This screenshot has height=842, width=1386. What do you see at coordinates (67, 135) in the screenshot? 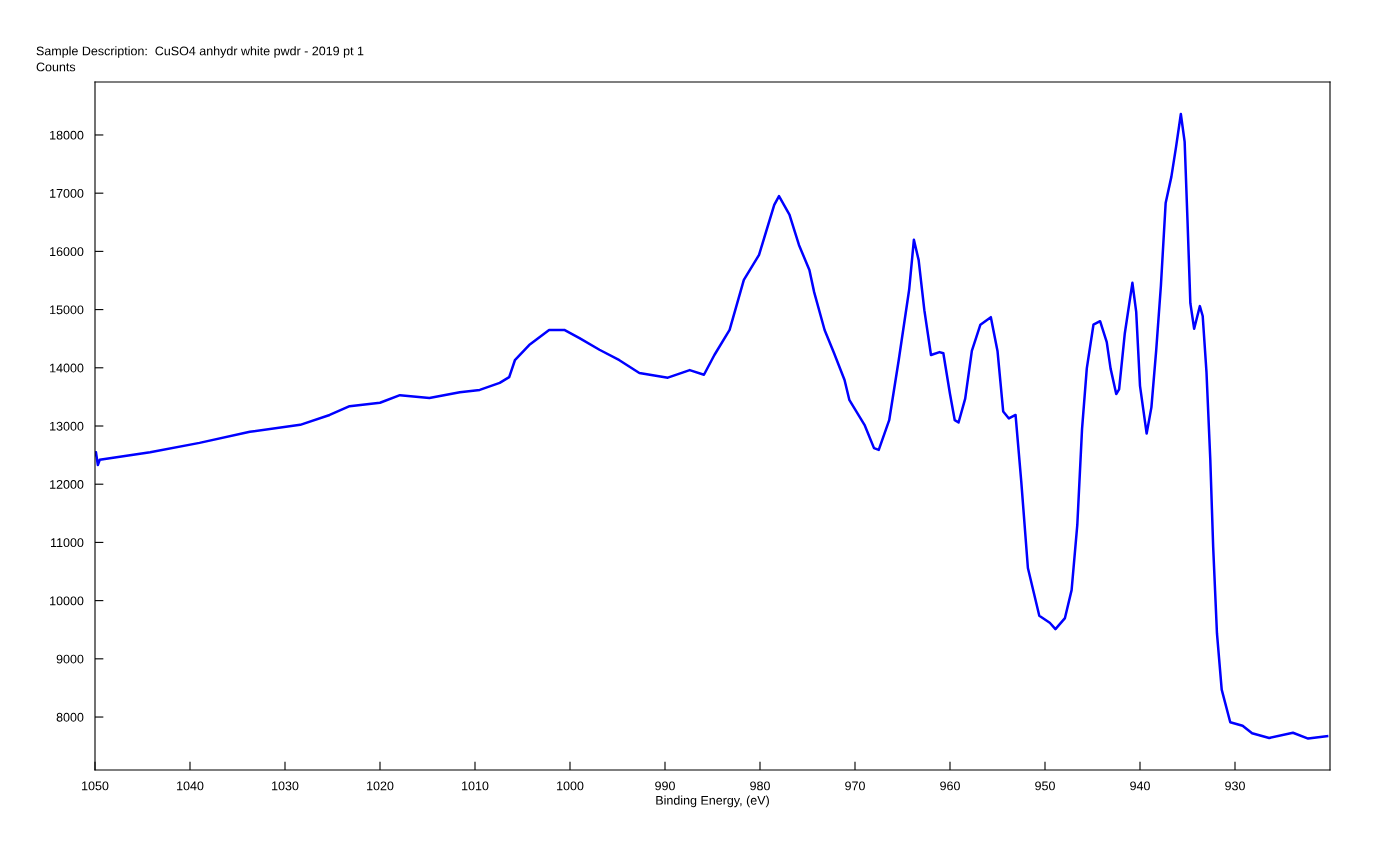
I see `y-tick-label: 18000` at bounding box center [67, 135].